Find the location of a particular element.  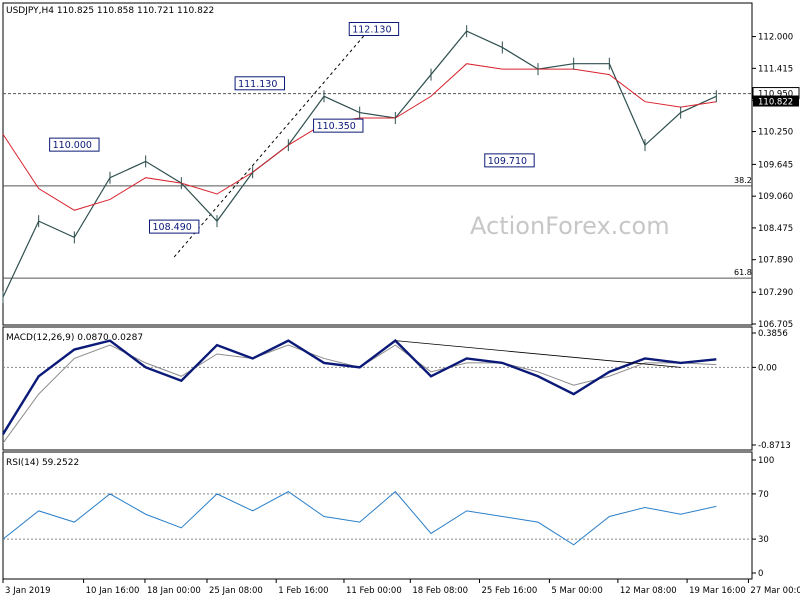

price-tick-label: 108.475 is located at coordinates (775, 229).